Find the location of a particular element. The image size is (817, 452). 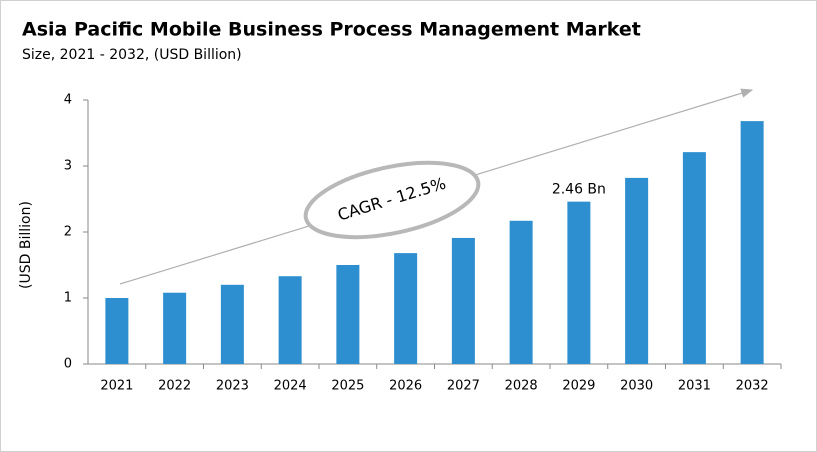

x-tick-label: 2022 is located at coordinates (174, 386).